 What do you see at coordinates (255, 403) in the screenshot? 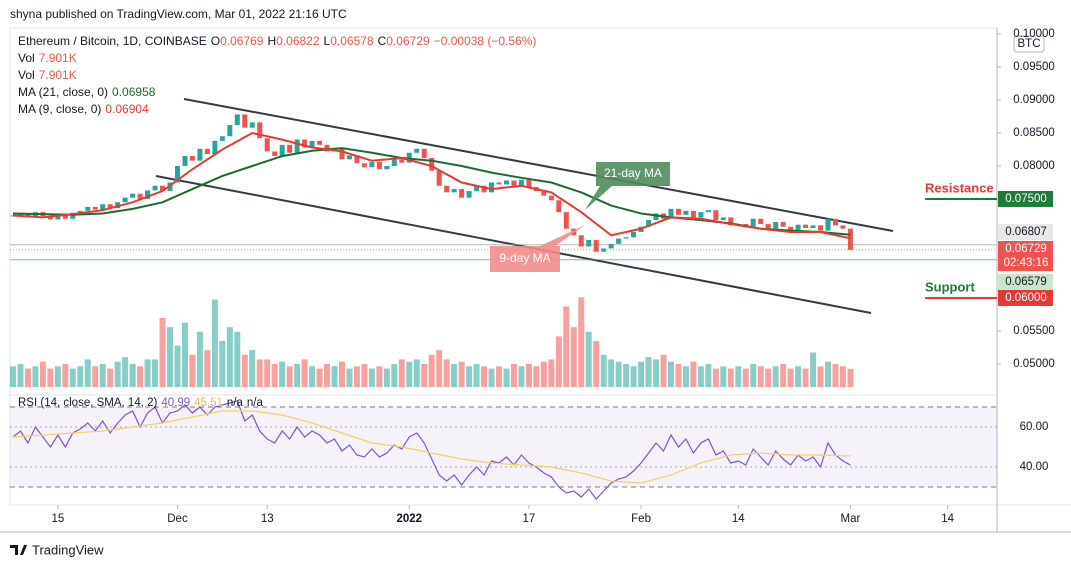
I see `rsi-na: n/a` at bounding box center [255, 403].